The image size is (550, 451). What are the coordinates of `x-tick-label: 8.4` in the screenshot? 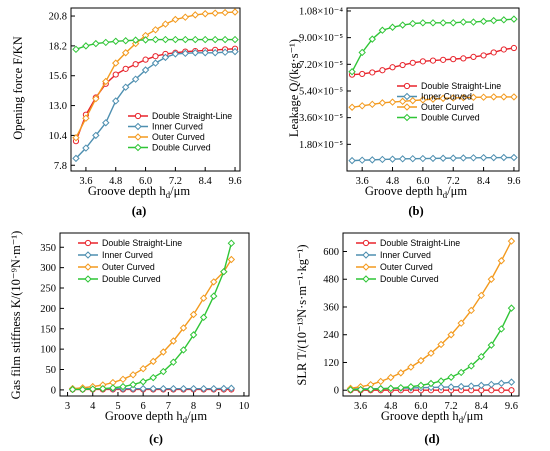 It's located at (484, 181).